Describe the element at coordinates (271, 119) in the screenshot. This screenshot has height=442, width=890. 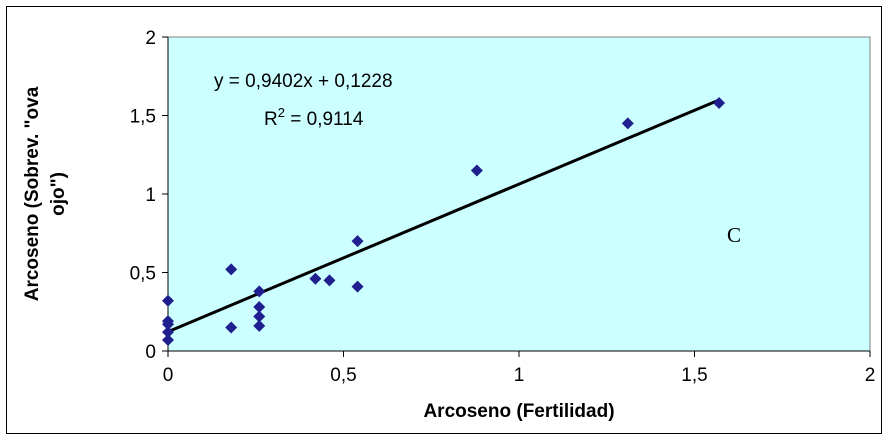
I see `r2-prefix: R` at that location.